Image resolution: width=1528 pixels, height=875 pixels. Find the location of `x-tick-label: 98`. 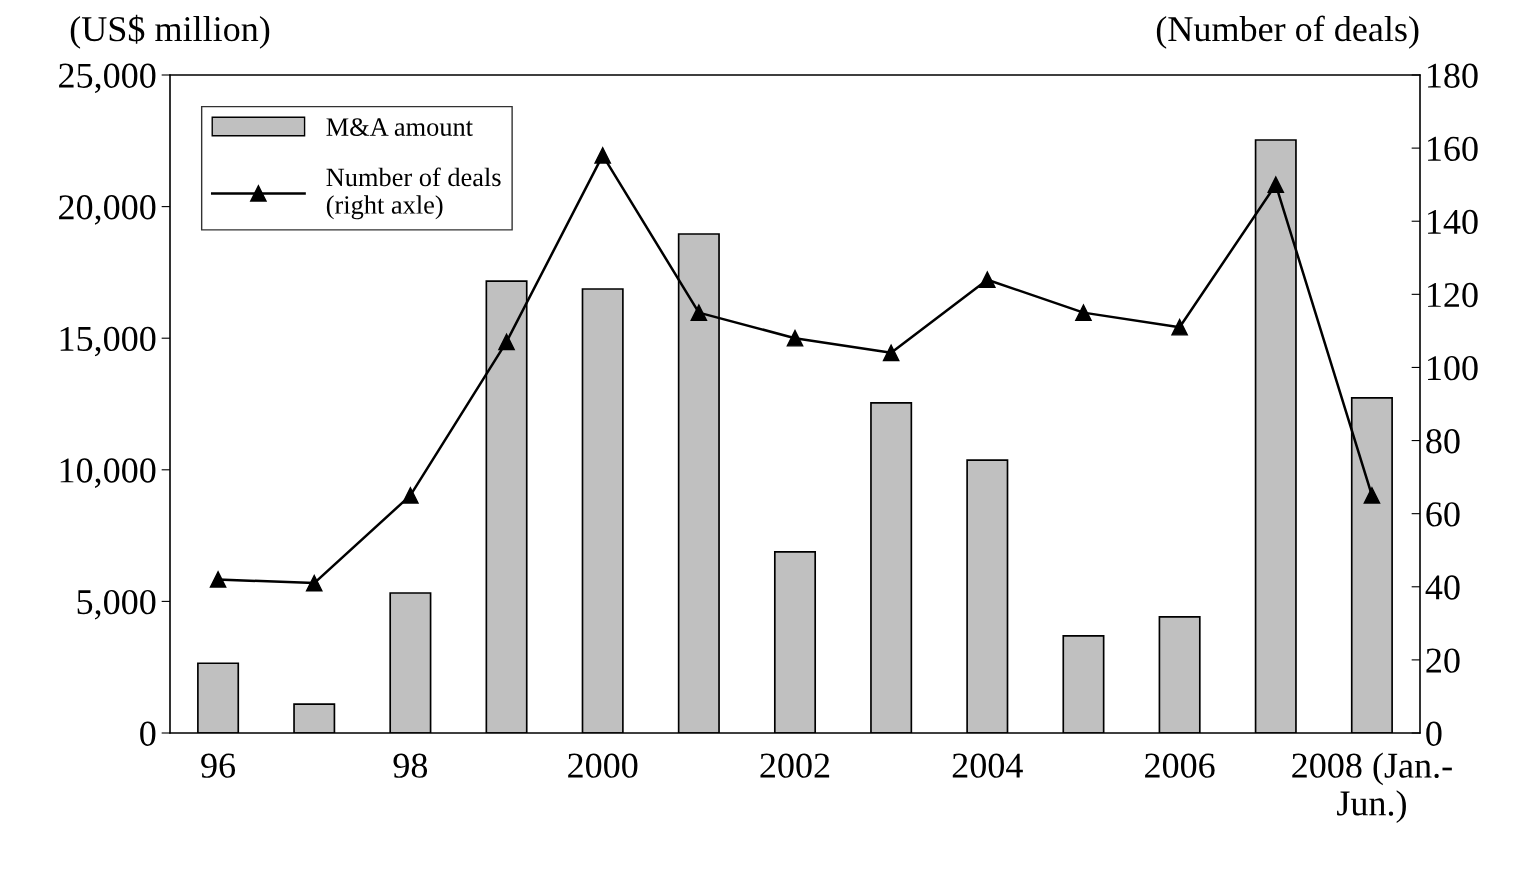

x-tick-label: 98 is located at coordinates (410, 765).